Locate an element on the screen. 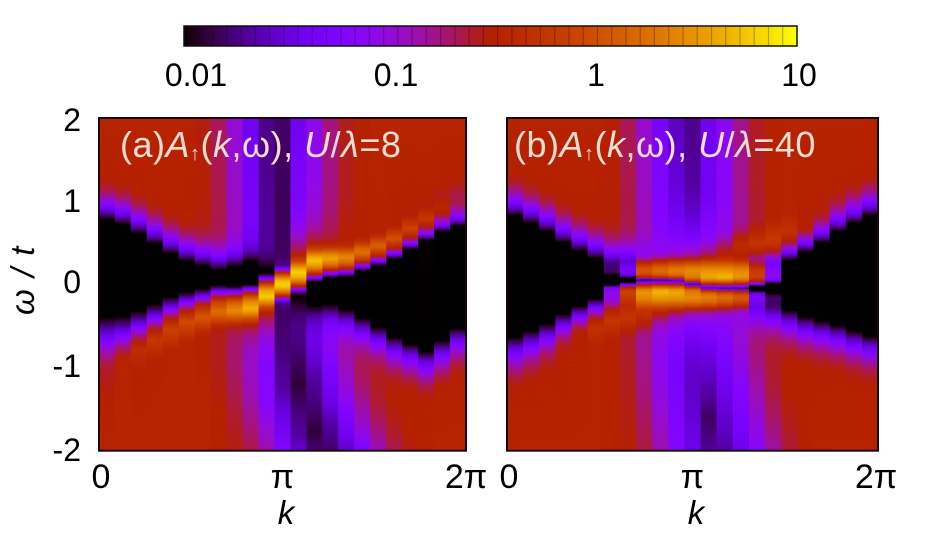 Image resolution: width=935 pixels, height=543 pixels. svg-text: 0.1 is located at coordinates (396, 75).